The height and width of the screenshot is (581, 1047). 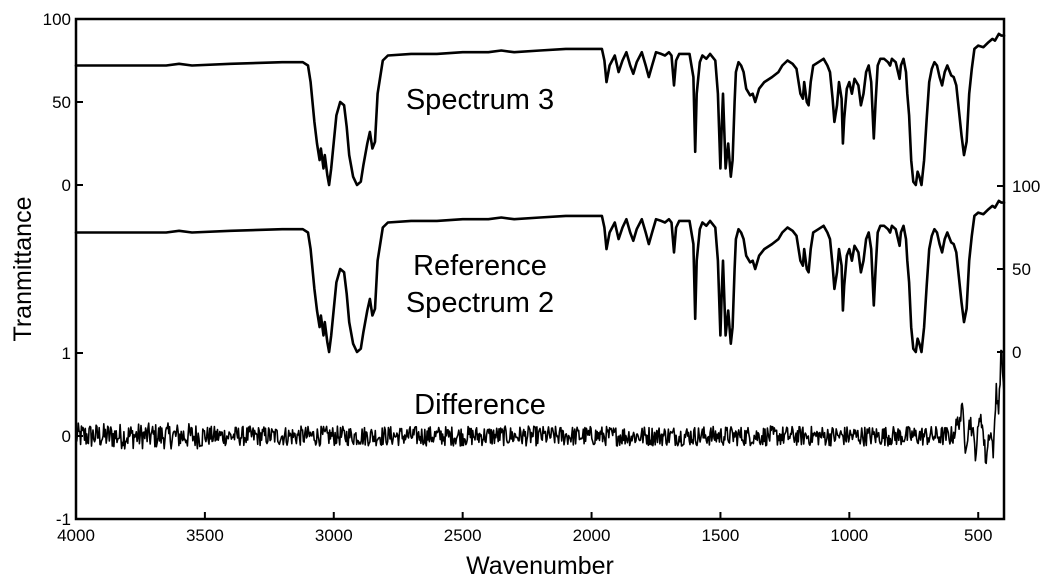 What do you see at coordinates (61, 102) in the screenshot?
I see `left-tick-label: 50` at bounding box center [61, 102].